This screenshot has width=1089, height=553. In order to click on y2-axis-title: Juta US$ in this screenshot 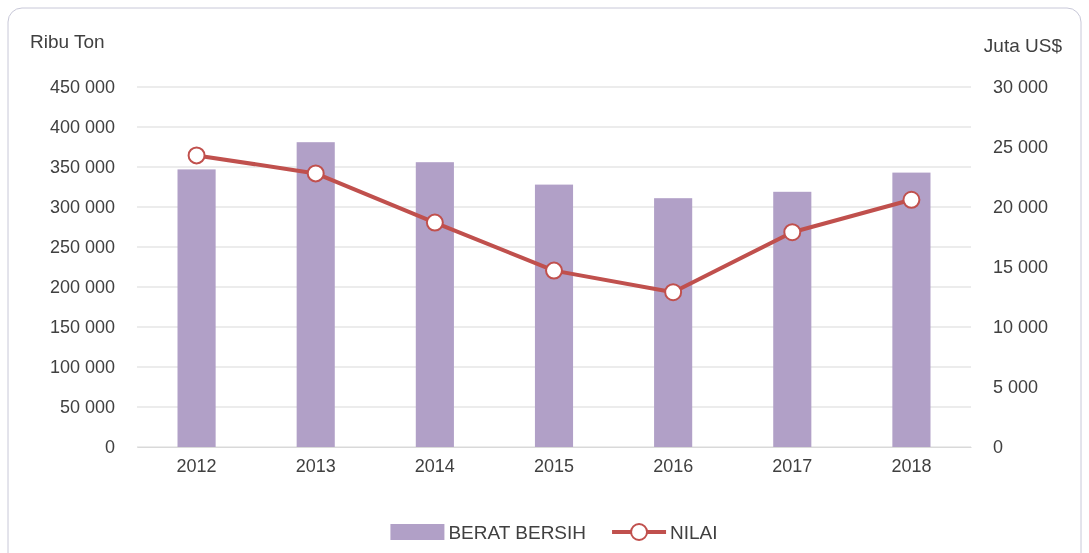, I will do `click(1023, 45)`.